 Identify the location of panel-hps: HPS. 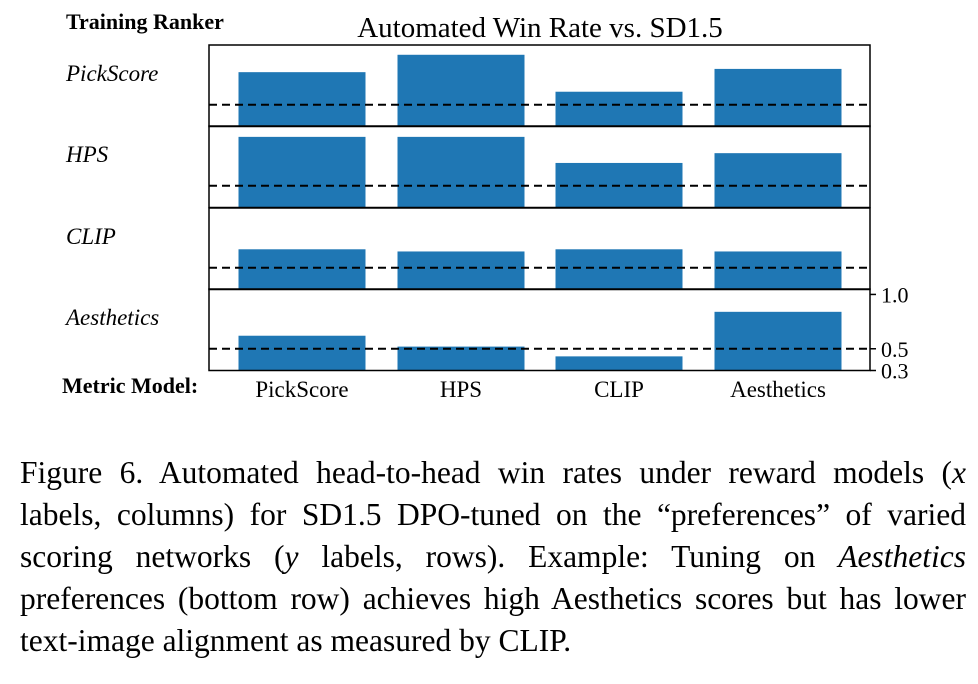
(468, 167).